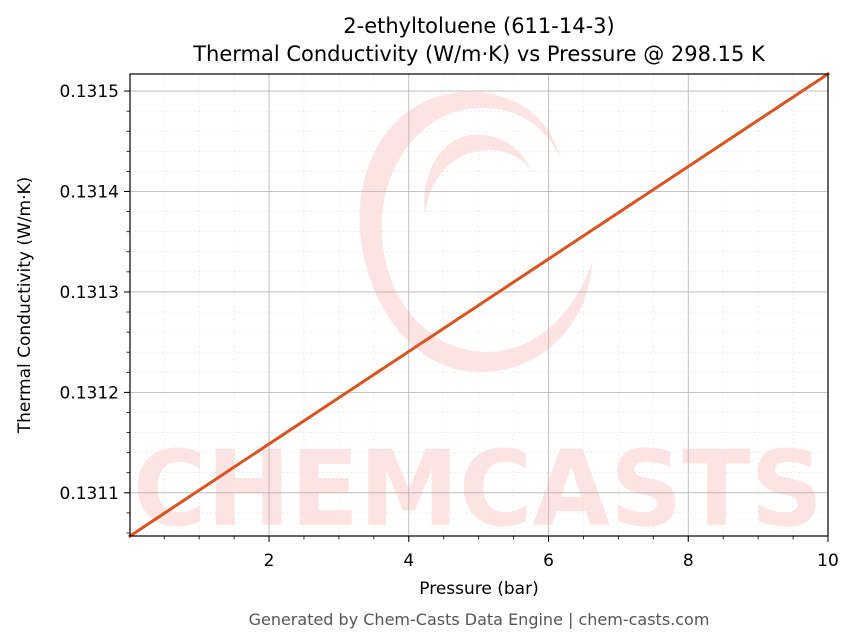  Describe the element at coordinates (688, 561) in the screenshot. I see `x-tick-label: 8` at that location.